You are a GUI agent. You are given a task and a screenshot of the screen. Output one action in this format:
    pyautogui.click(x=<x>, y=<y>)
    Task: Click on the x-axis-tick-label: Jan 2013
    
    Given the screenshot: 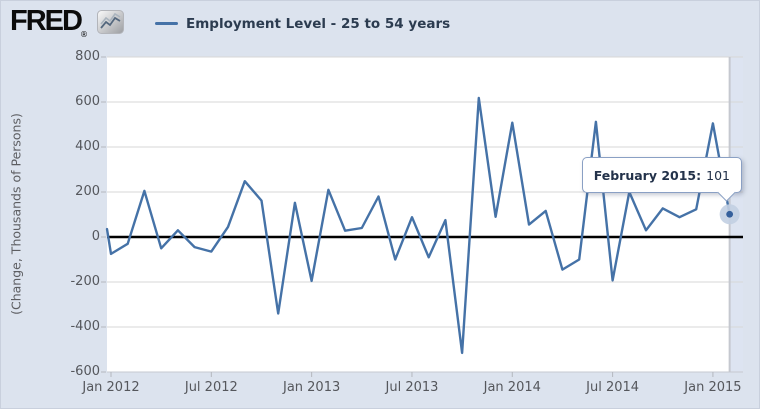 What is the action you would take?
    pyautogui.click(x=311, y=387)
    